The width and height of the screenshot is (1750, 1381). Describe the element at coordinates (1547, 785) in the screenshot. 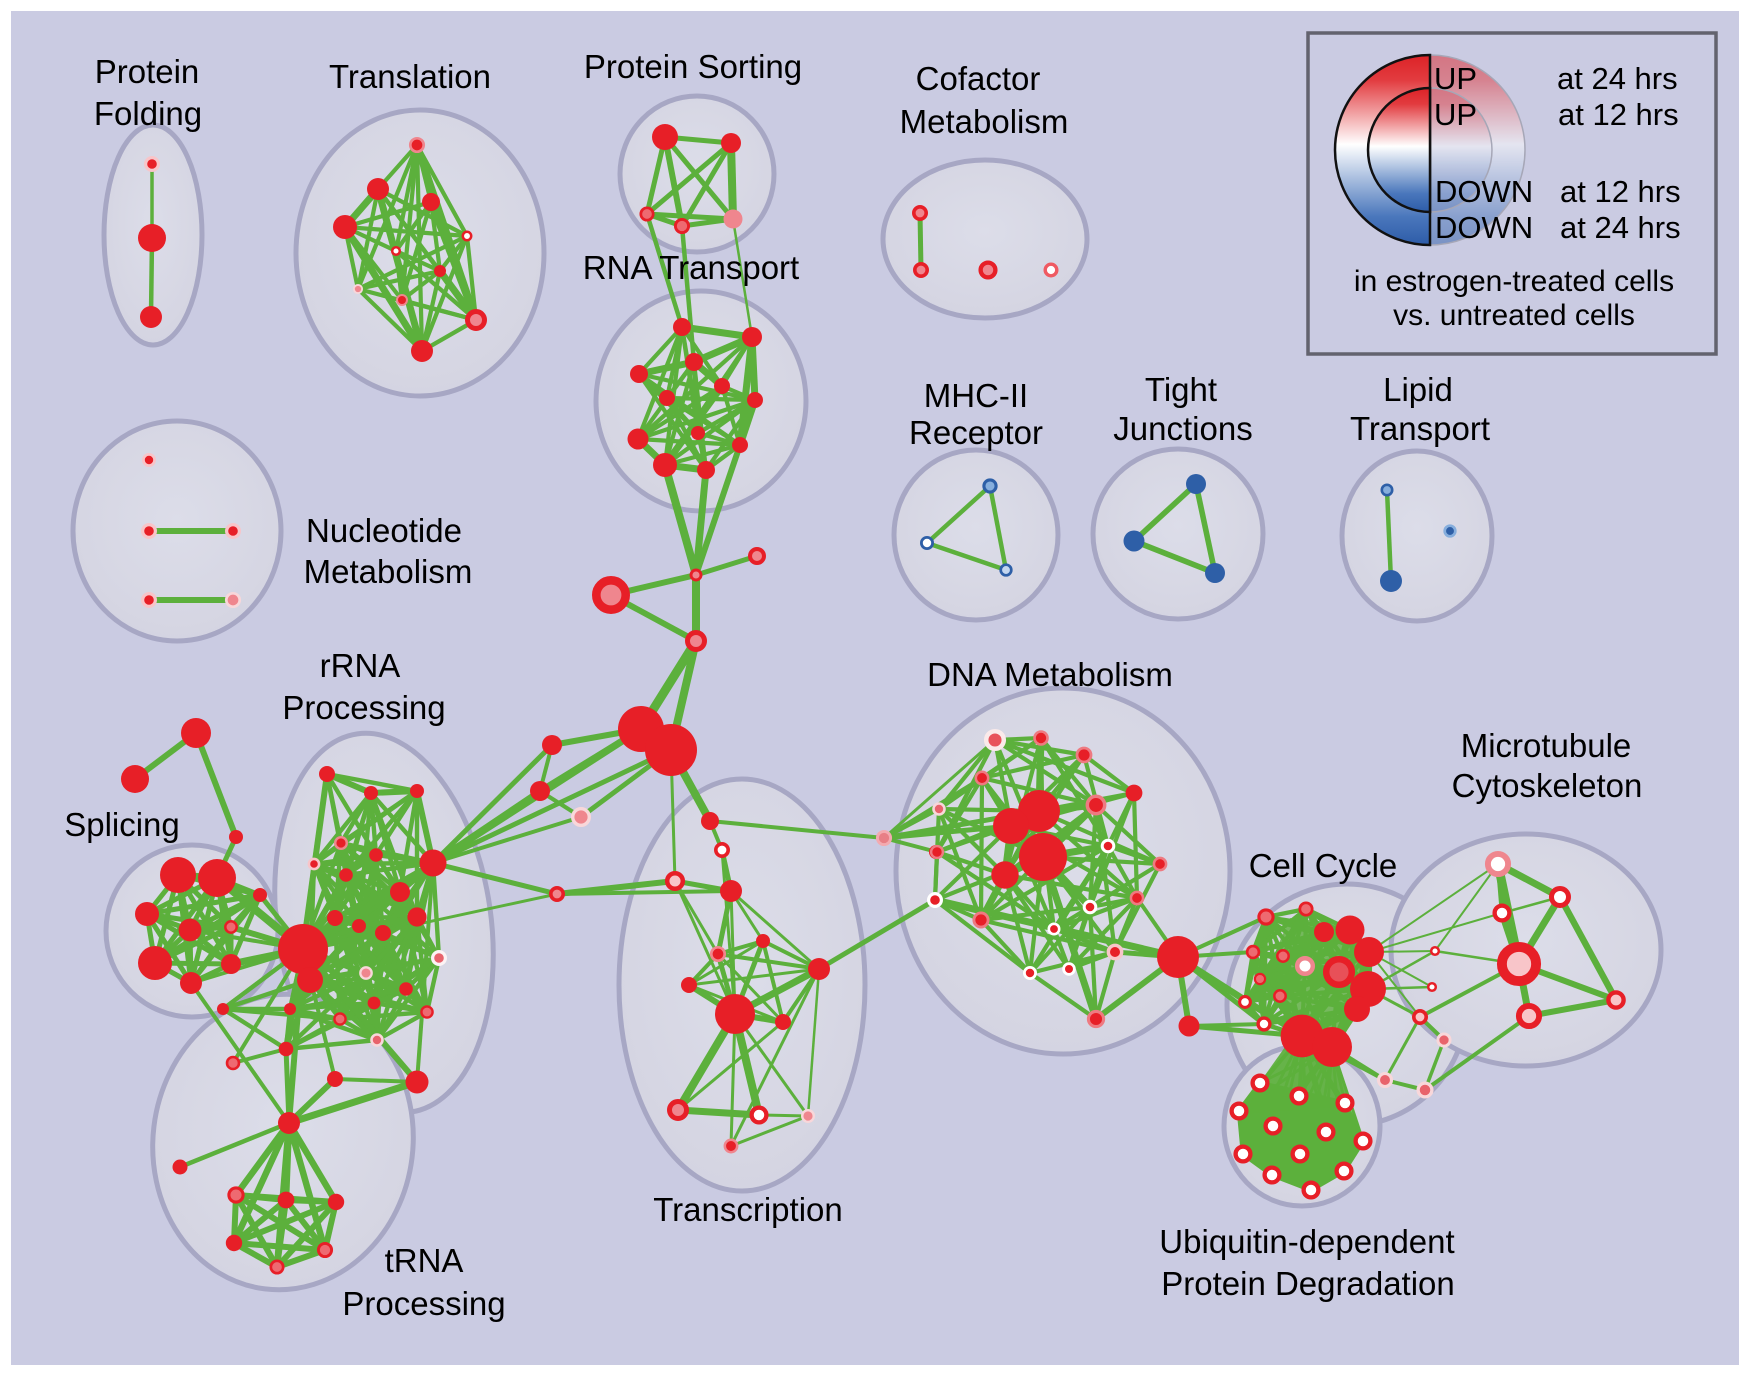

I see `svg-text: Cytoskeleton` at that location.